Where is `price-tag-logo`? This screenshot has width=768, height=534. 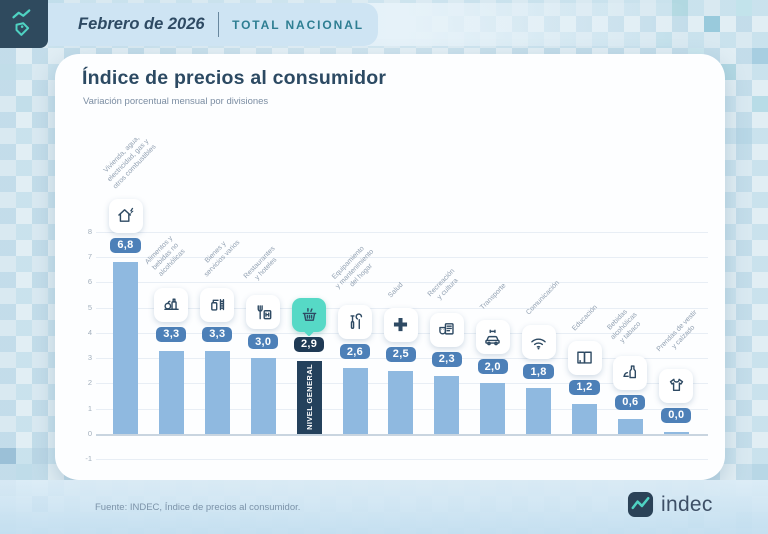 price-tag-logo is located at coordinates (24, 24).